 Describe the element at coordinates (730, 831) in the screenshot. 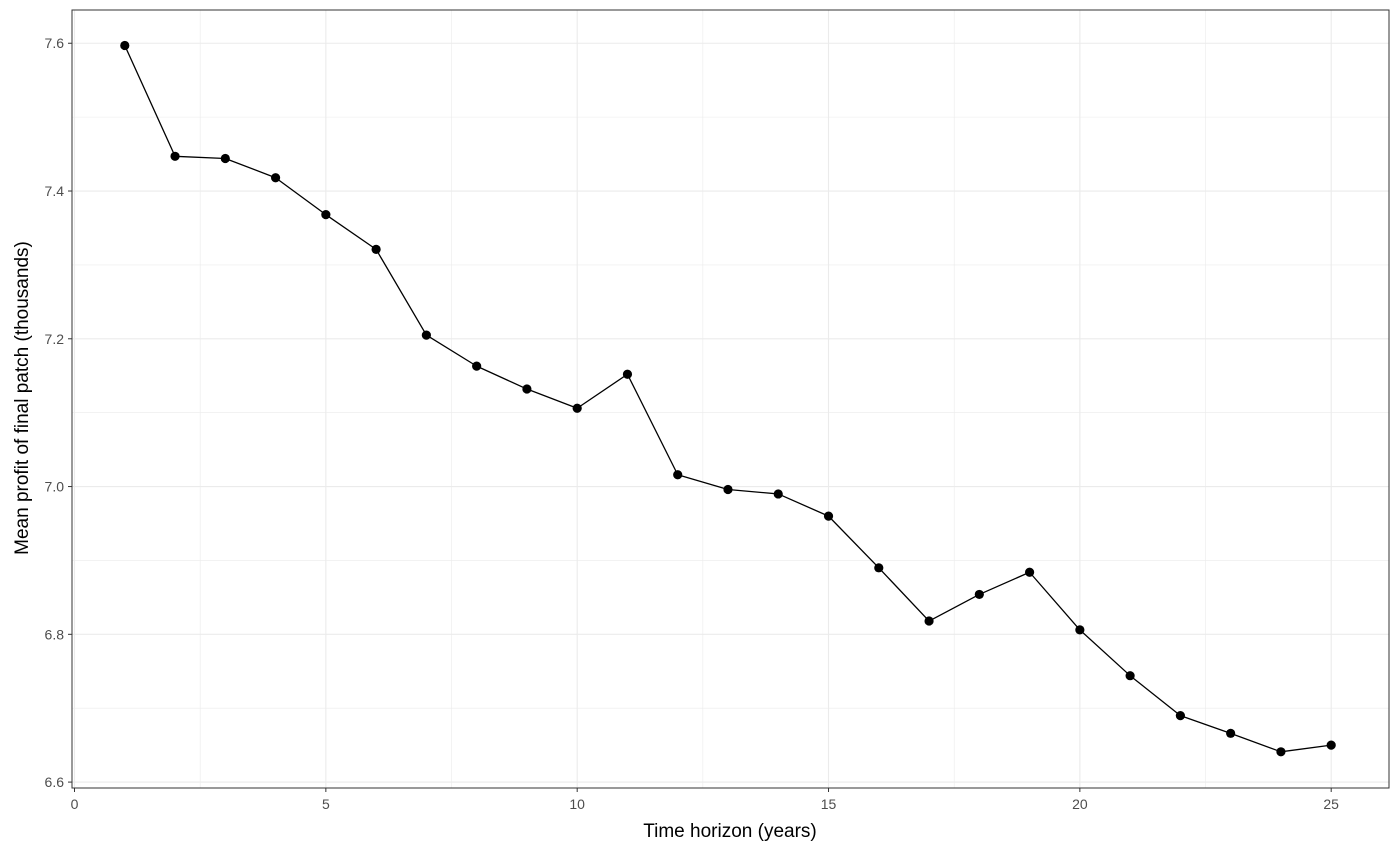

I see `x-axis-title: Time horizon (years)` at that location.